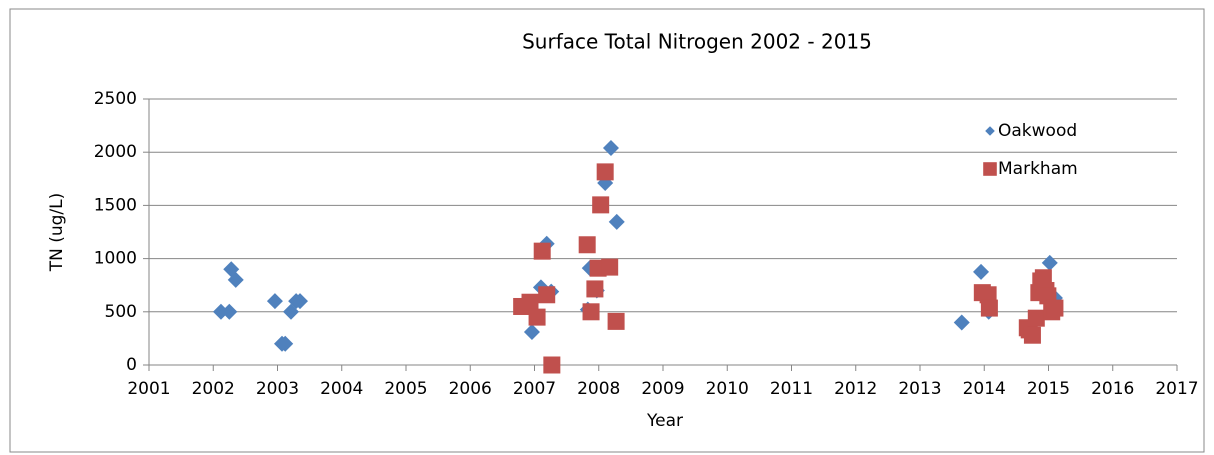 Image resolution: width=1214 pixels, height=455 pixels. What do you see at coordinates (121, 312) in the screenshot?
I see `y-tick-label: 500` at bounding box center [121, 312].